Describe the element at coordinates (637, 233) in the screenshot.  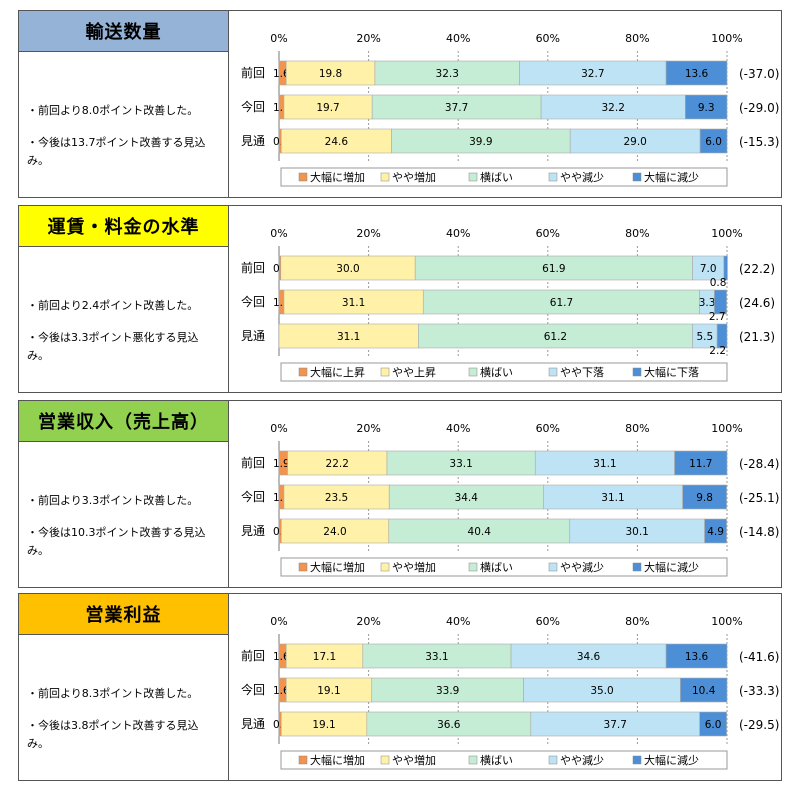
I see `tick-label: 80%` at that location.